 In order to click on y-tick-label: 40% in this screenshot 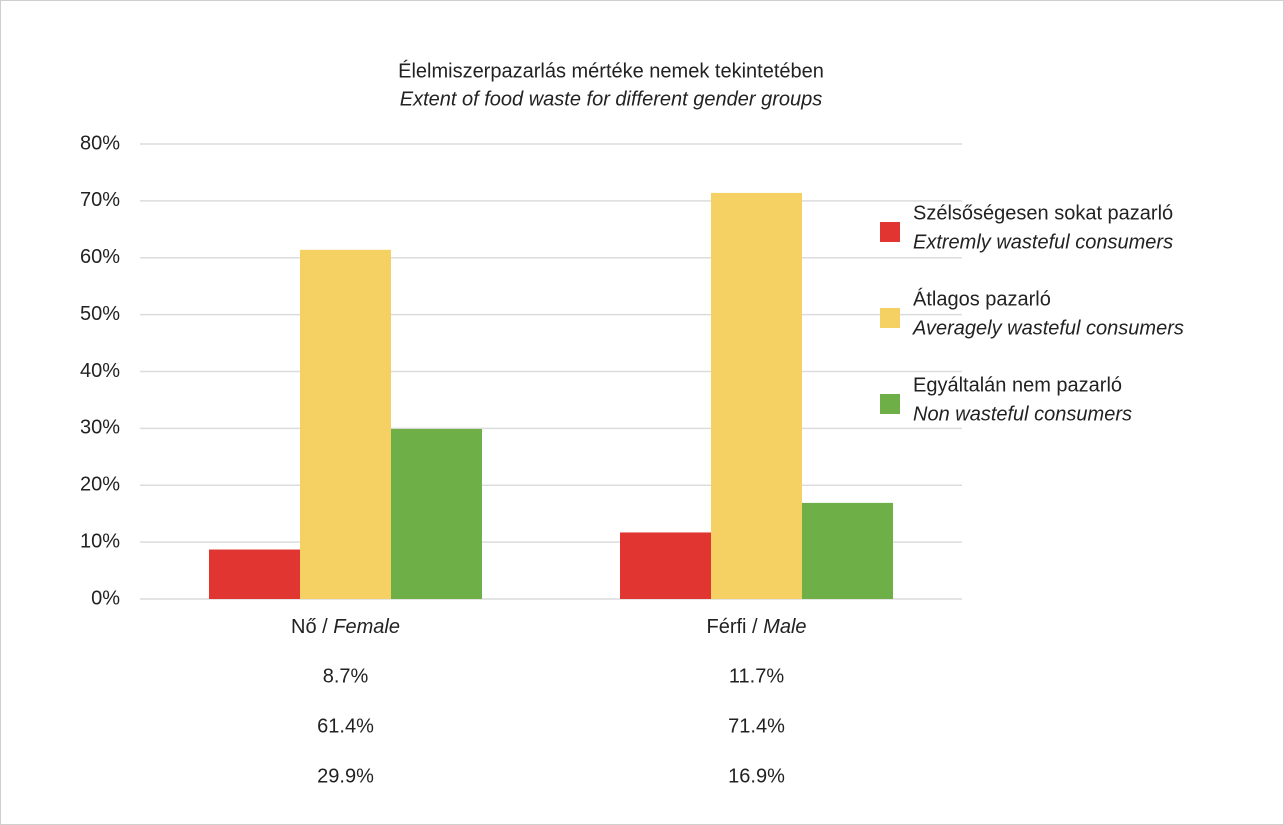, I will do `click(100, 371)`.